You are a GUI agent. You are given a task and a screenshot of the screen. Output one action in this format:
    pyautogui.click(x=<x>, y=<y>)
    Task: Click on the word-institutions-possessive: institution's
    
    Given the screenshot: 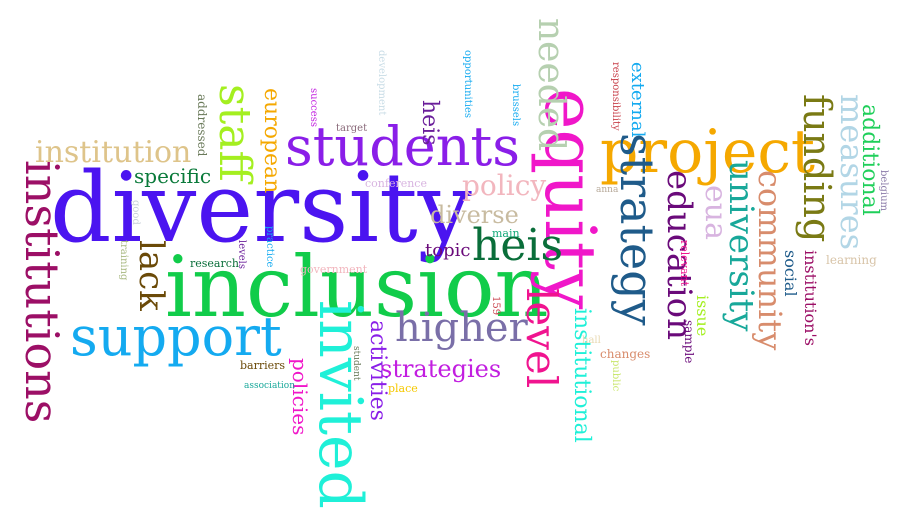 What is the action you would take?
    pyautogui.click(x=810, y=298)
    